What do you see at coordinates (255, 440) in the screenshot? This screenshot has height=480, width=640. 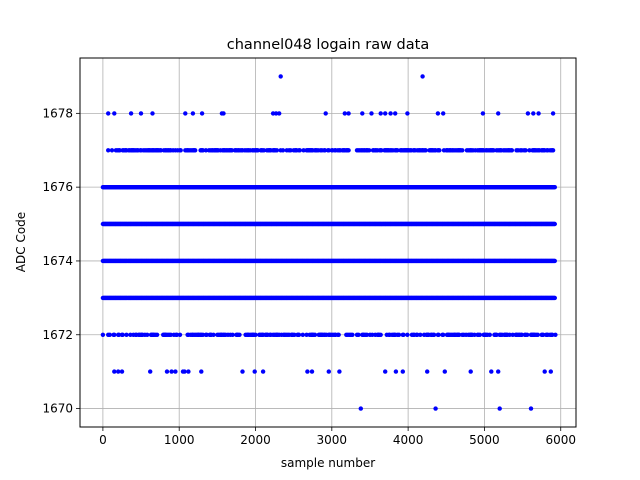 I see `x-tick-label: 2000` at bounding box center [255, 440].